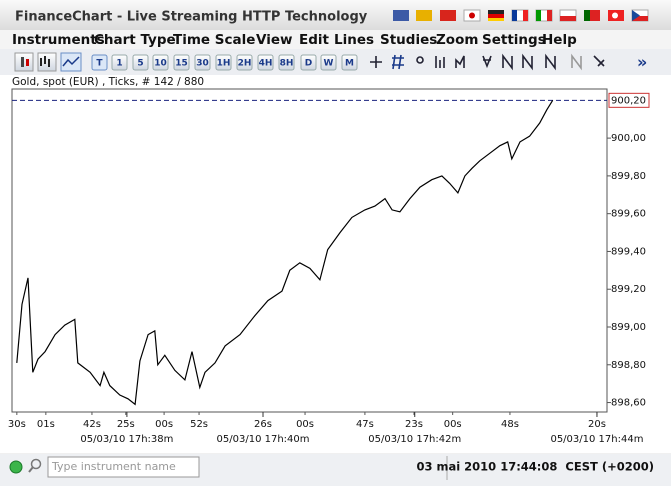 This screenshot has width=671, height=486. I want to click on menu-item: Instruments, so click(58, 40).